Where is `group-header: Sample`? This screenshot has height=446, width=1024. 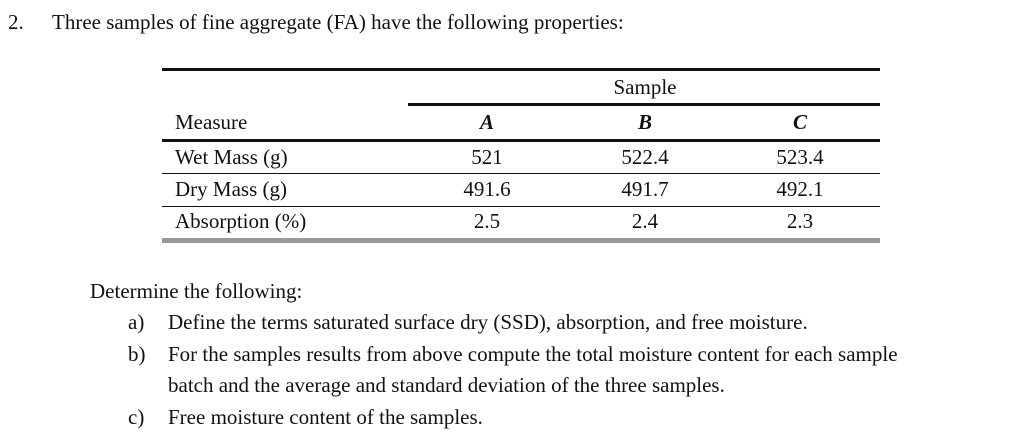
group-header: Sample is located at coordinates (645, 87).